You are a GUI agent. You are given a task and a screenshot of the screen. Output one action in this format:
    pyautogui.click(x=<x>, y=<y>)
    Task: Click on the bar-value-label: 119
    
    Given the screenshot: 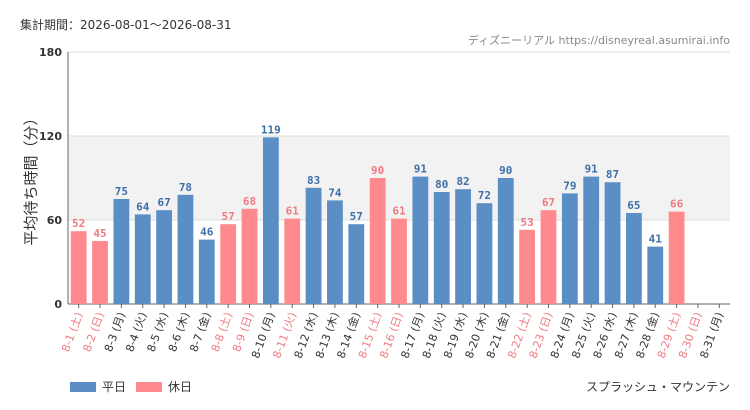 What is the action you would take?
    pyautogui.click(x=271, y=129)
    